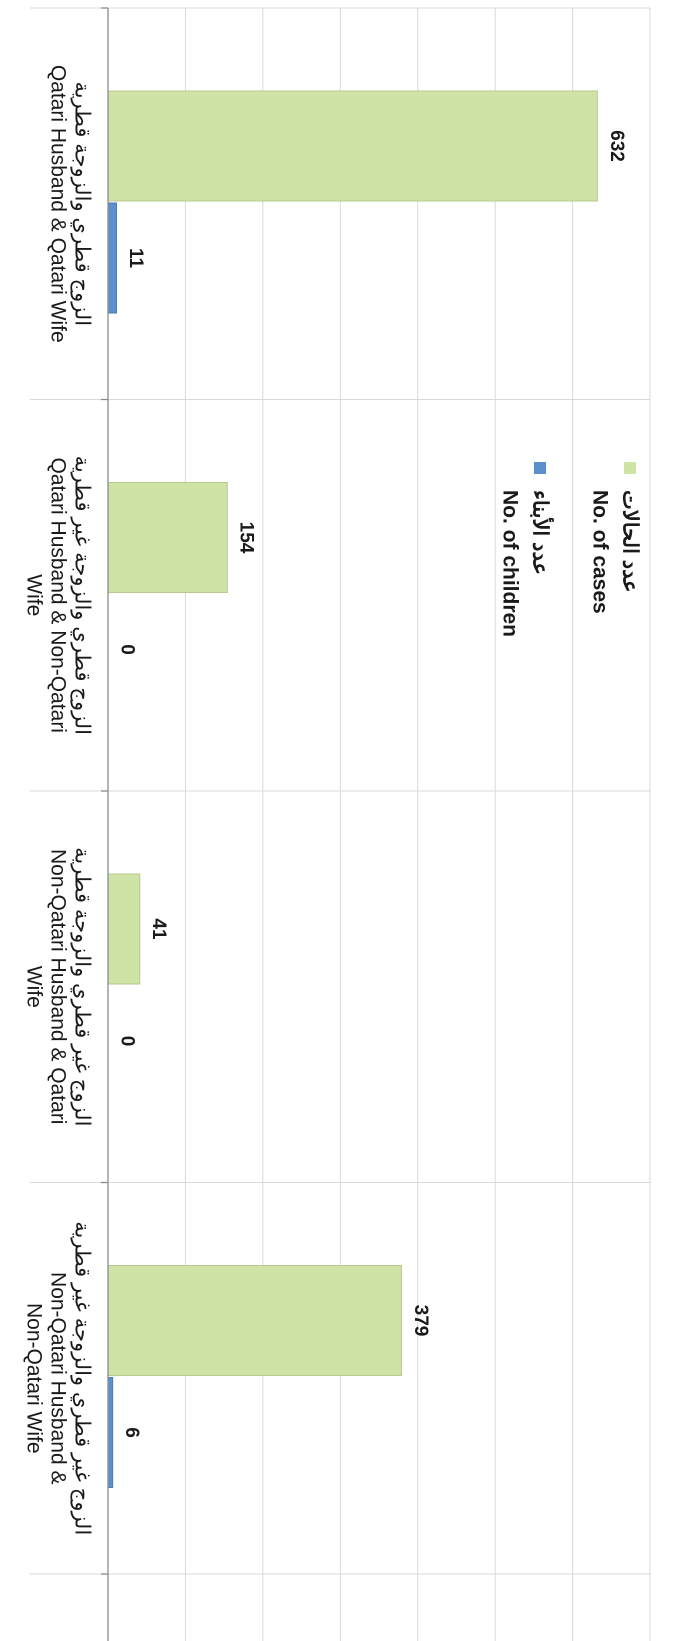  What do you see at coordinates (510, 563) in the screenshot?
I see `legend-label-en: No. of children` at bounding box center [510, 563].